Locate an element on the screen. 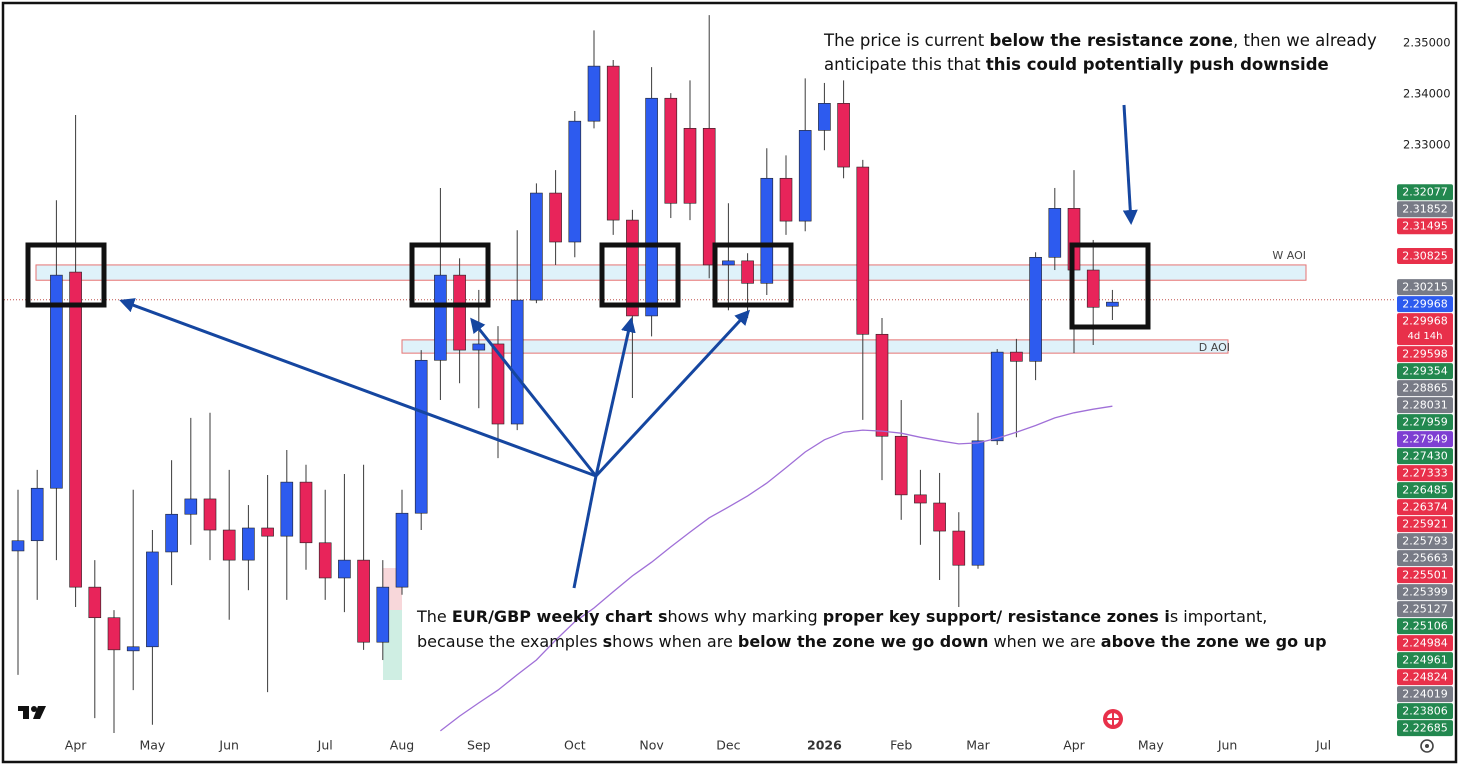  price-label: 2.27430 is located at coordinates (1425, 456).